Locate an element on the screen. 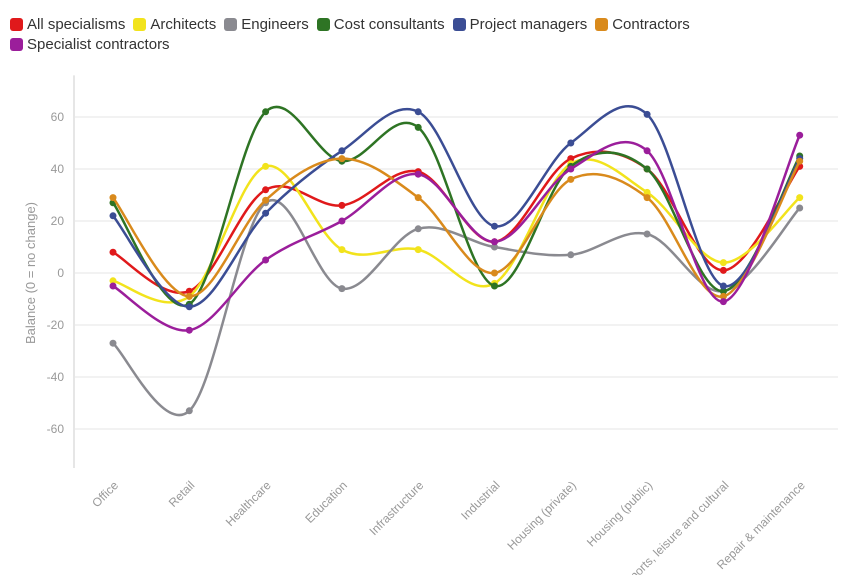 Image resolution: width=858 pixels, height=575 pixels. legend-item: Engineers is located at coordinates (266, 24).